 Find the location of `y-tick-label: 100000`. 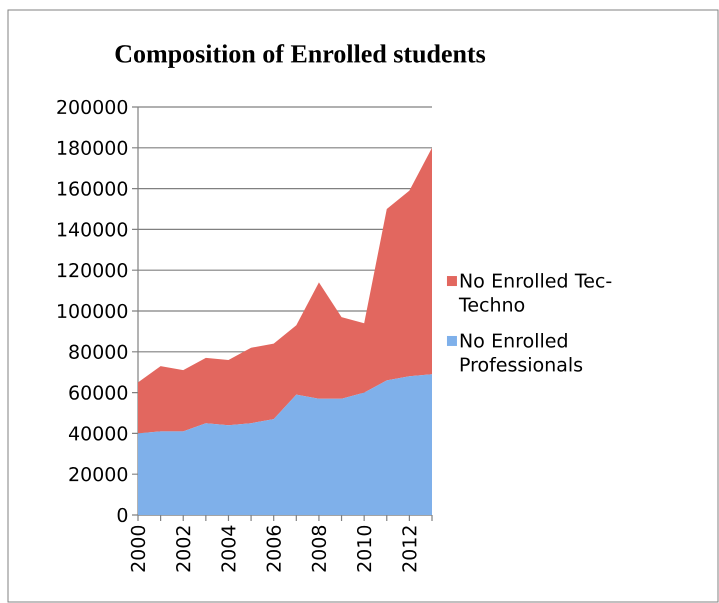

y-tick-label: 100000 is located at coordinates (93, 311).